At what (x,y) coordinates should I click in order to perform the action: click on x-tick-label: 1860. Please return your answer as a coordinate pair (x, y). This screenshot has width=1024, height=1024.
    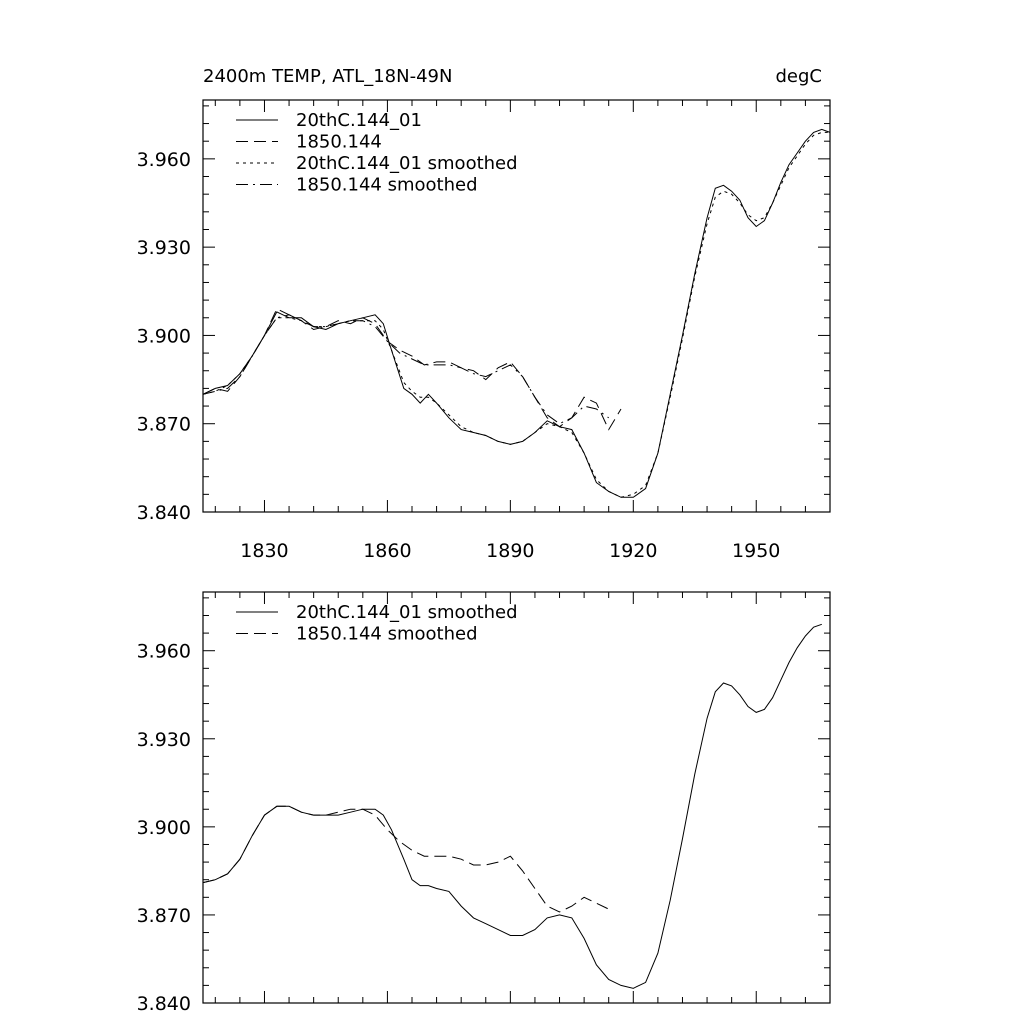
    Looking at the image, I should click on (387, 551).